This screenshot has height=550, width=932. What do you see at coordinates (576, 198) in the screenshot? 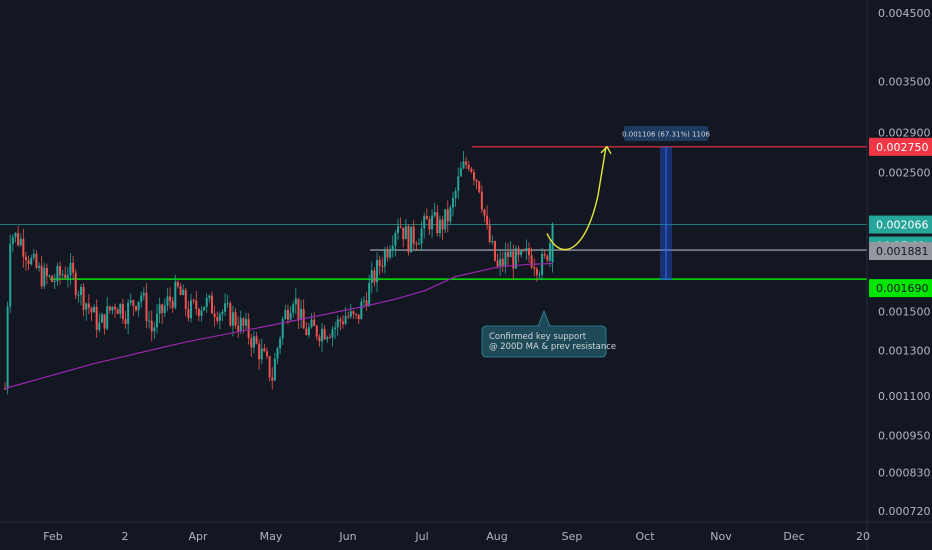
I see `projection-curve` at bounding box center [576, 198].